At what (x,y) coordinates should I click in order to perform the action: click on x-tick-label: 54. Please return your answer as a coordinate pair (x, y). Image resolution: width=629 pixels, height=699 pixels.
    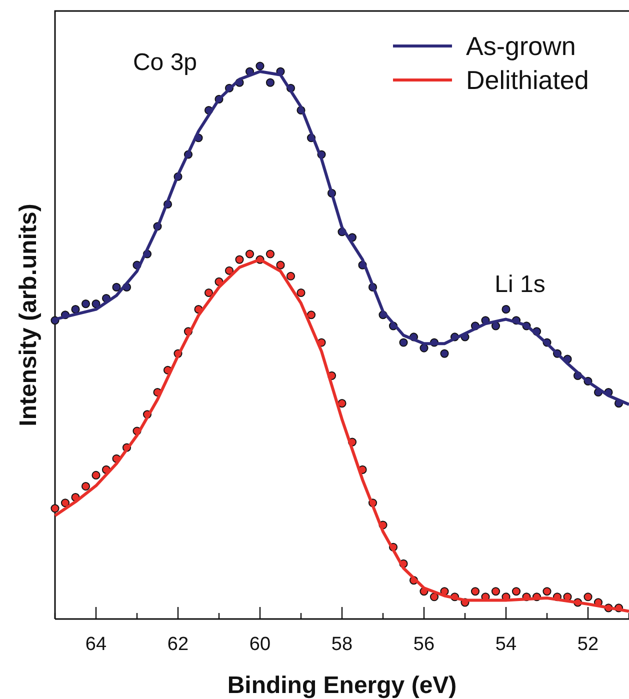
    Looking at the image, I should click on (506, 644).